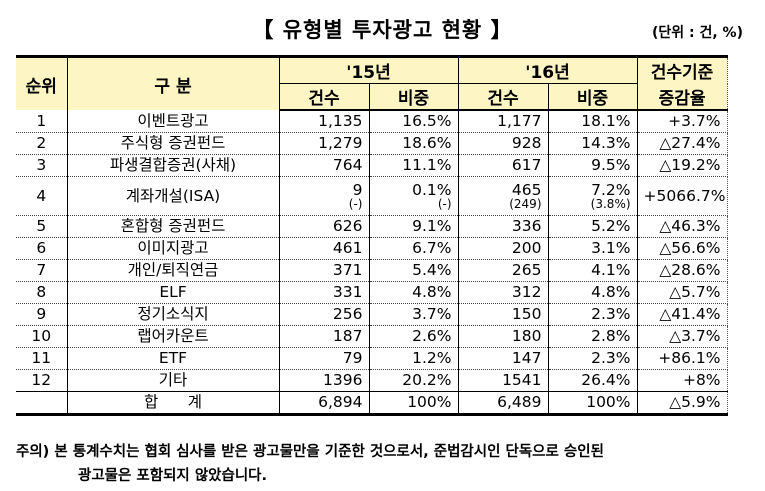  What do you see at coordinates (413, 226) in the screenshot?
I see `share-2015-cell: 9.1%` at bounding box center [413, 226].